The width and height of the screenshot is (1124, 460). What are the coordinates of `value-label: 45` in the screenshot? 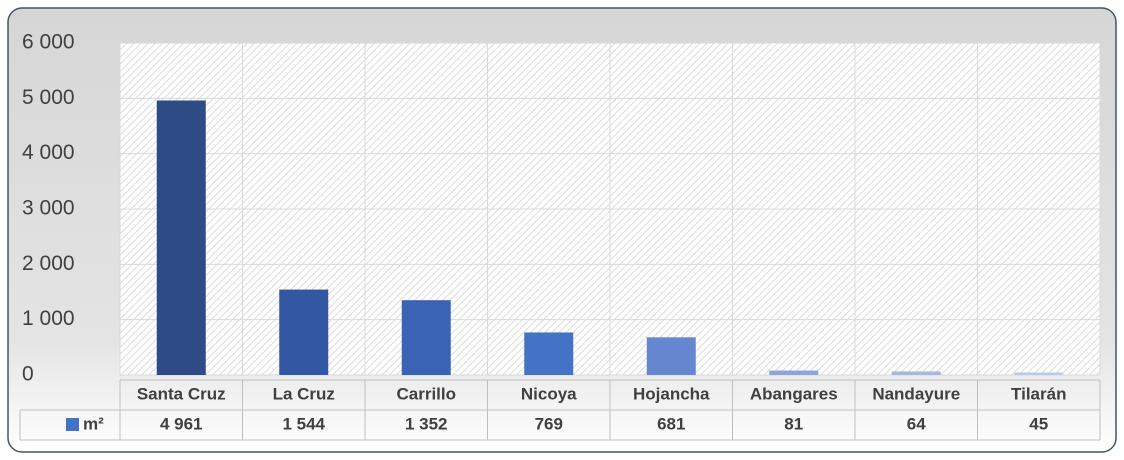 It's located at (1038, 423).